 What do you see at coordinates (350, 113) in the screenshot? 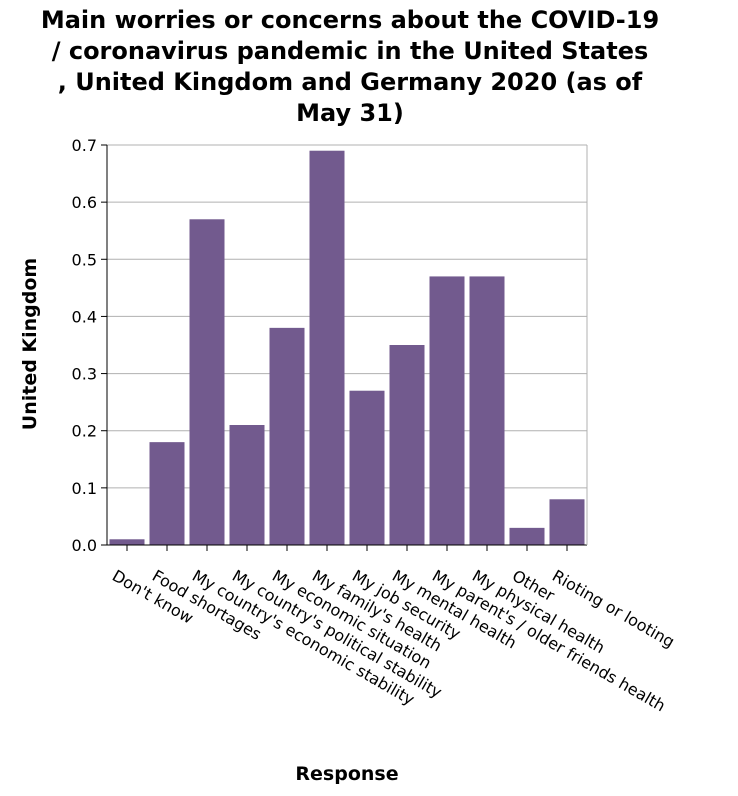
I see `chart-title-line-4: May 31)` at bounding box center [350, 113].